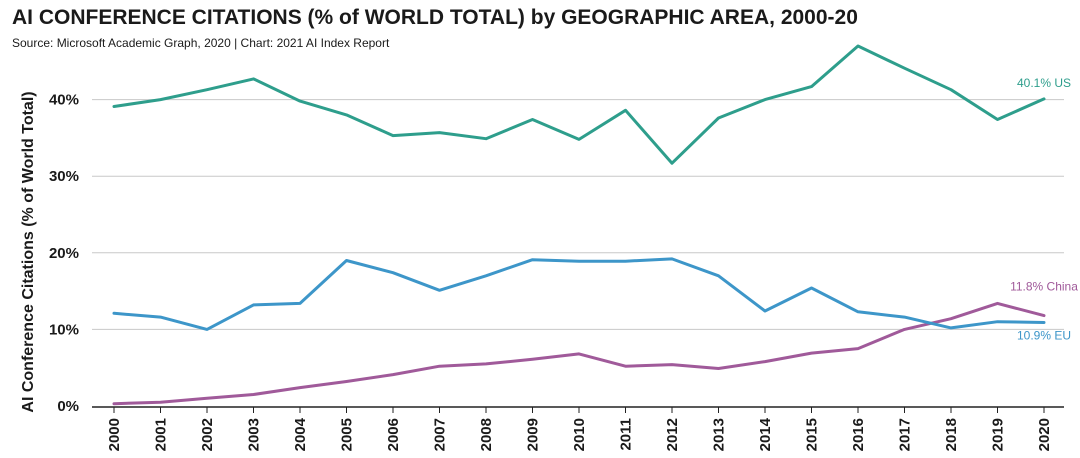 This screenshot has height=458, width=1080. What do you see at coordinates (207, 434) in the screenshot?
I see `x-tick-label: 2002` at bounding box center [207, 434].